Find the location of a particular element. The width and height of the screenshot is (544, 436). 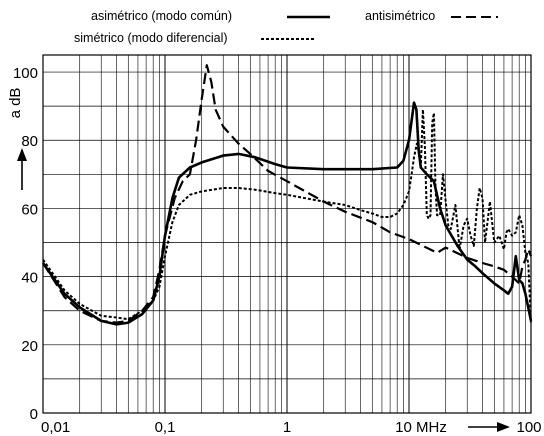

x-tick-label: 0,01 is located at coordinates (55, 427).